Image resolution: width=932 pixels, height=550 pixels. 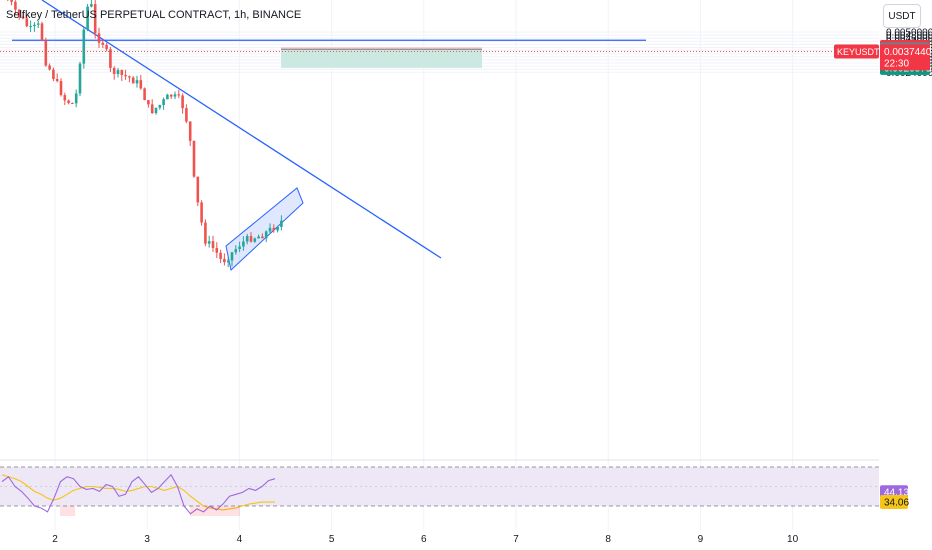 I want to click on currency-button: USDT, so click(x=902, y=16).